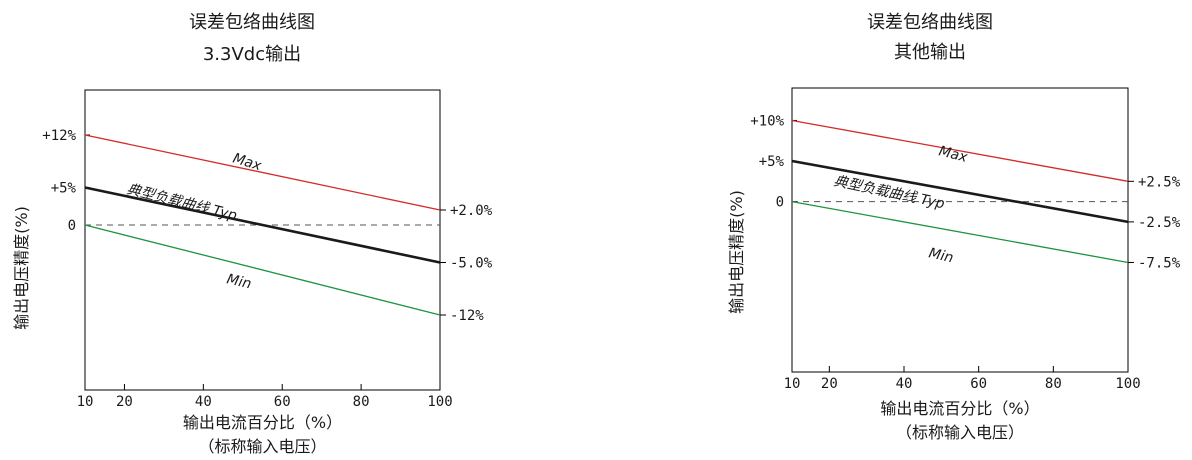 The width and height of the screenshot is (1192, 460). I want to click on right-value-label: +2.5%, so click(1159, 182).